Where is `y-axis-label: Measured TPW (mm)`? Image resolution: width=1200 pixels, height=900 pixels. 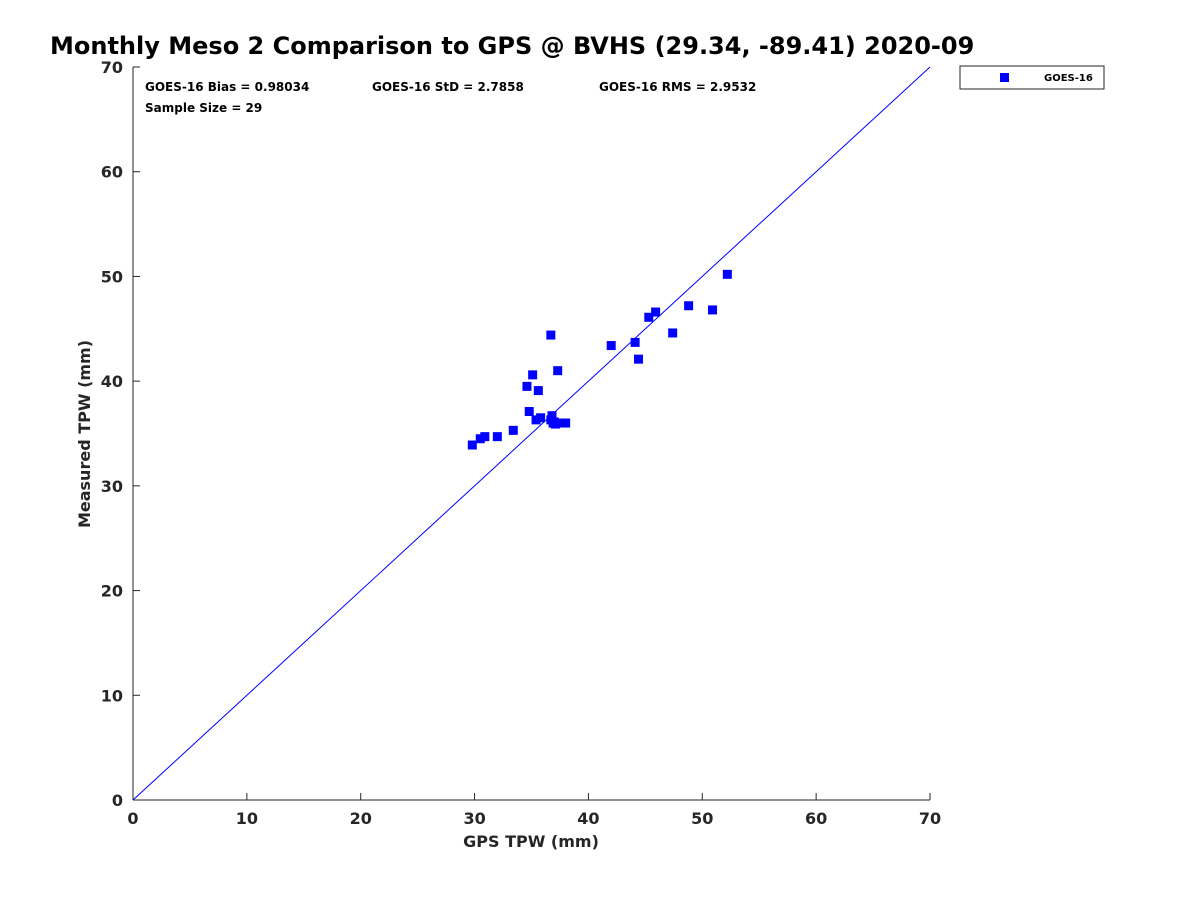 y-axis-label: Measured TPW (mm) is located at coordinates (84, 434).